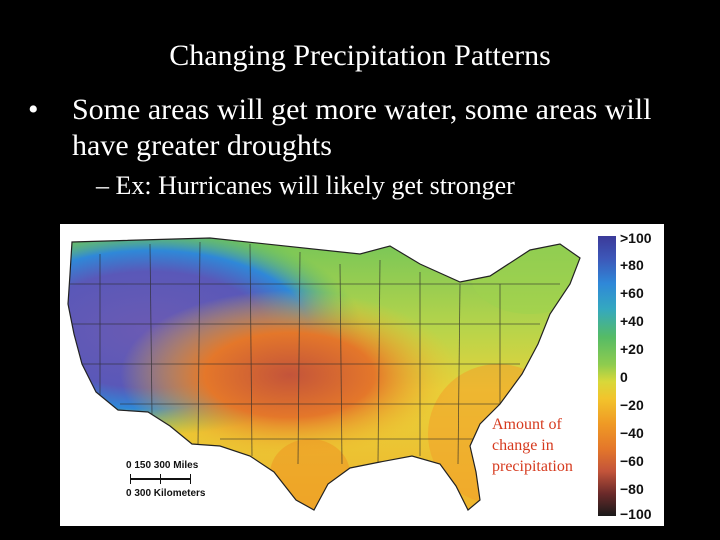  I want to click on legend-colorbar, so click(607, 376).